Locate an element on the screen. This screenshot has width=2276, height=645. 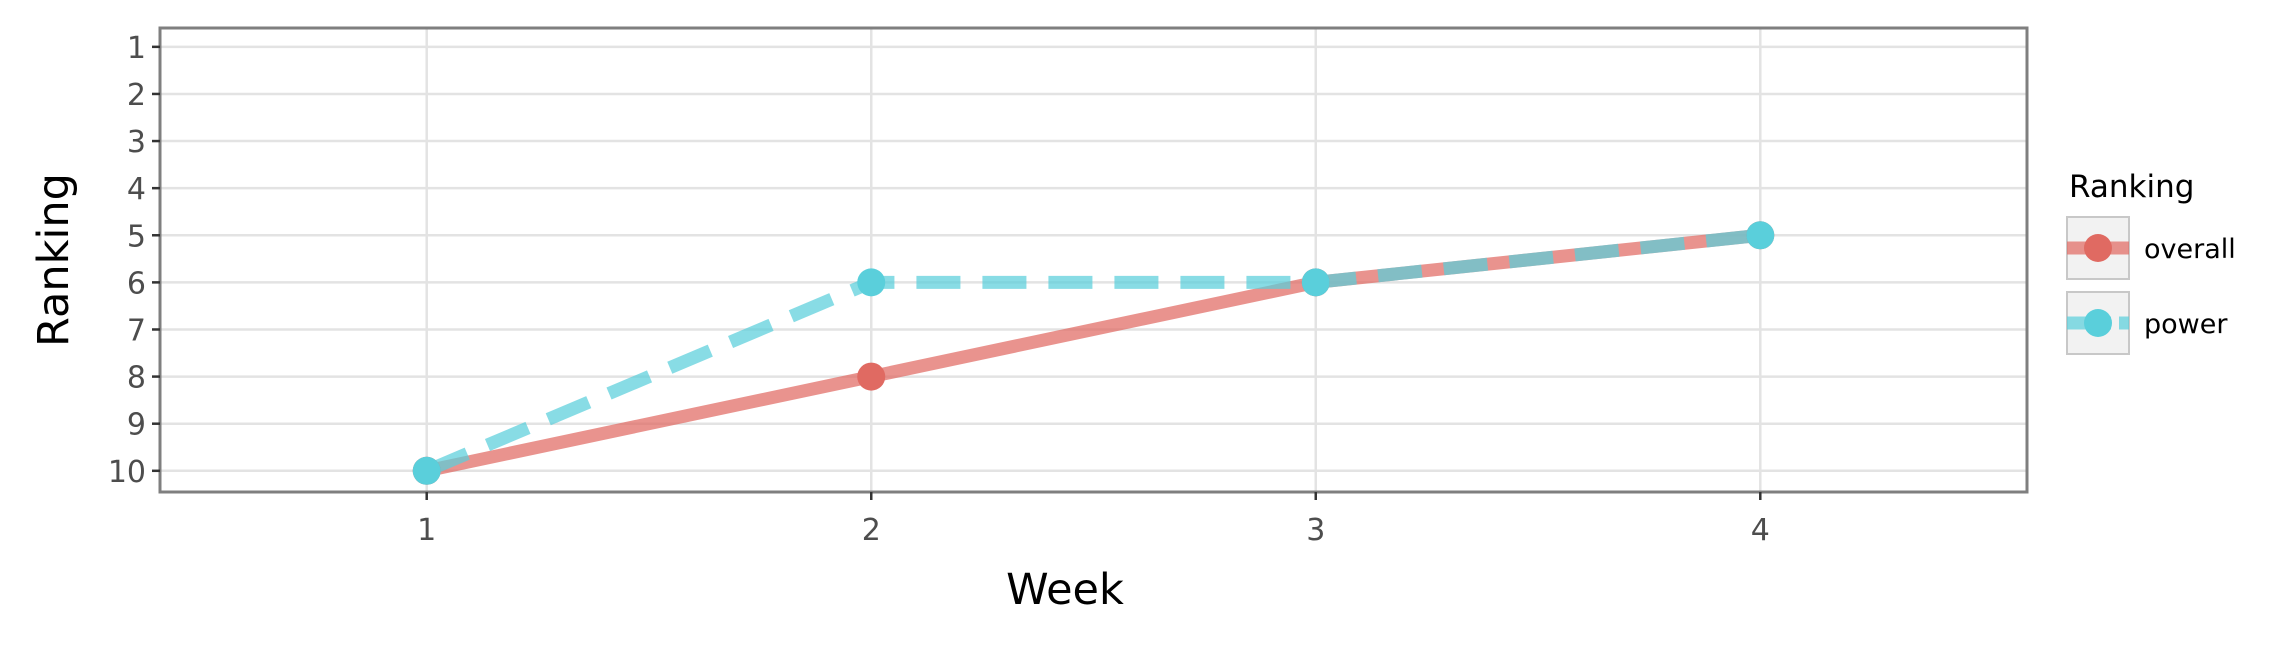
legend-item-overall: overall is located at coordinates (2151, 248).